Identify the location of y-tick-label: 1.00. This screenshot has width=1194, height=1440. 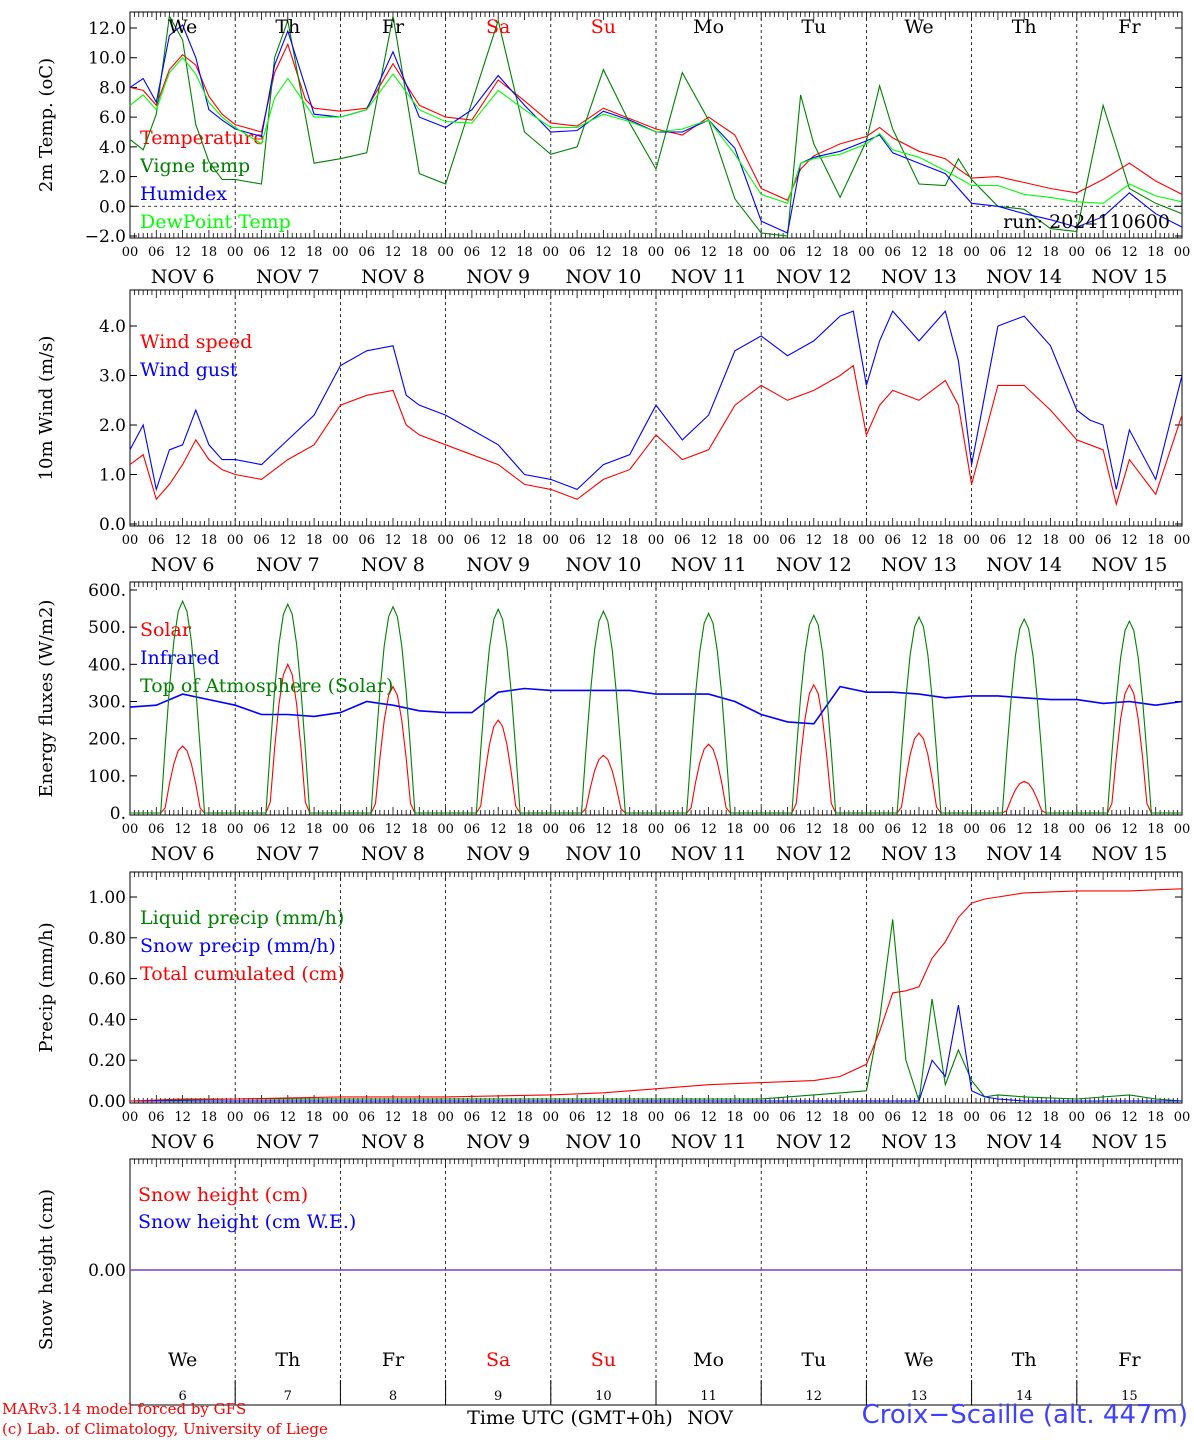
(107, 898).